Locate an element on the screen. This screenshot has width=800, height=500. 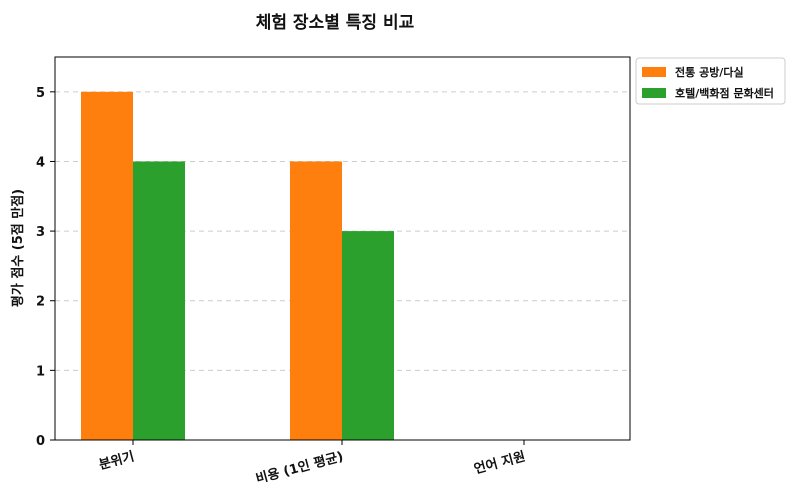
y-tick-label: 2 is located at coordinates (40, 302).